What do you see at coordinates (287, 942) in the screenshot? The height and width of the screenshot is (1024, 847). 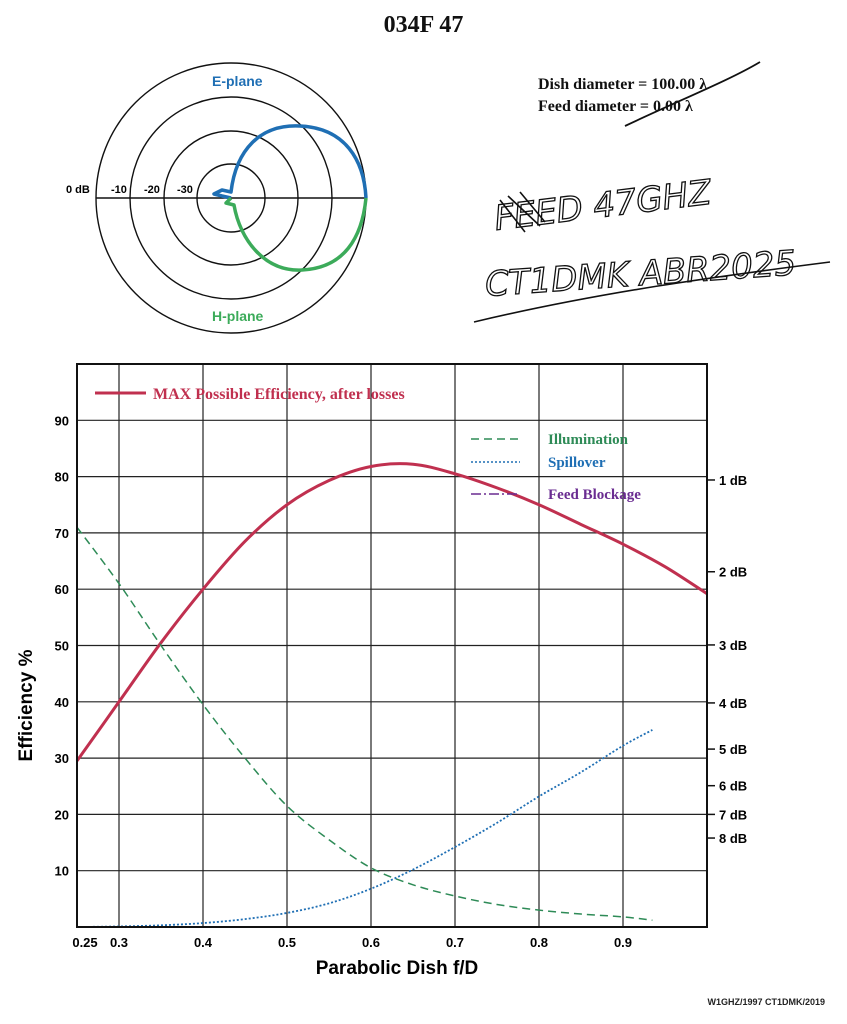 I see `x-tick-label: 0.5` at bounding box center [287, 942].